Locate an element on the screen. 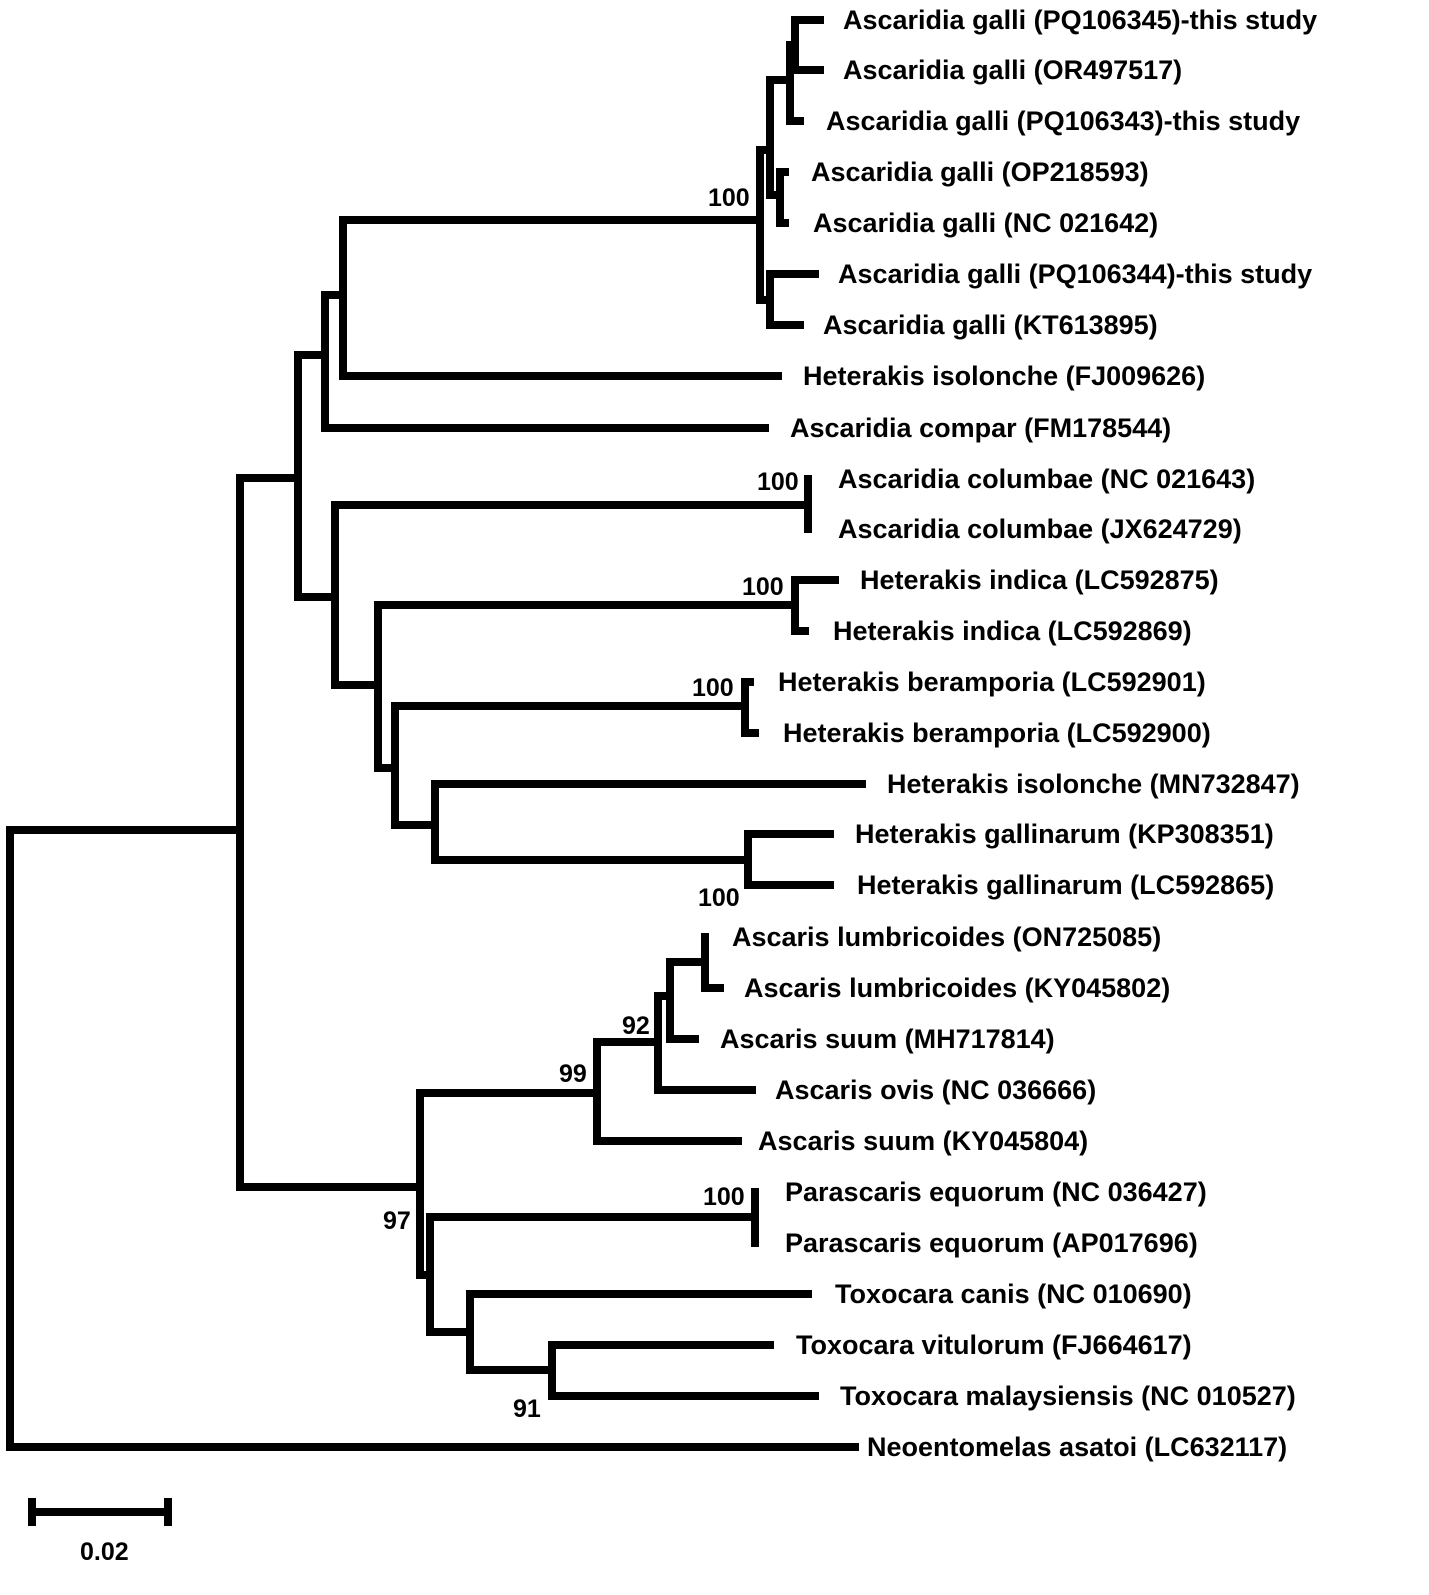 This screenshot has width=1429, height=1595. taxon-label: Heterakis indica (LC592869) is located at coordinates (1012, 631).